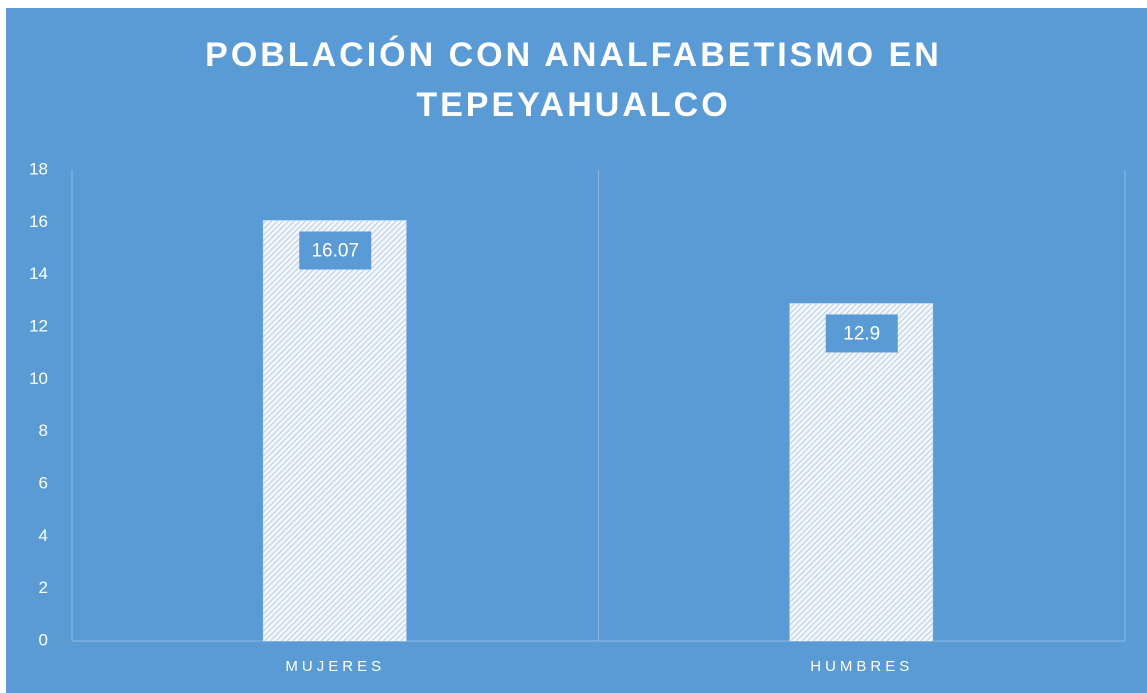  Describe the element at coordinates (43, 535) in the screenshot. I see `y-tick-label: 4` at that location.